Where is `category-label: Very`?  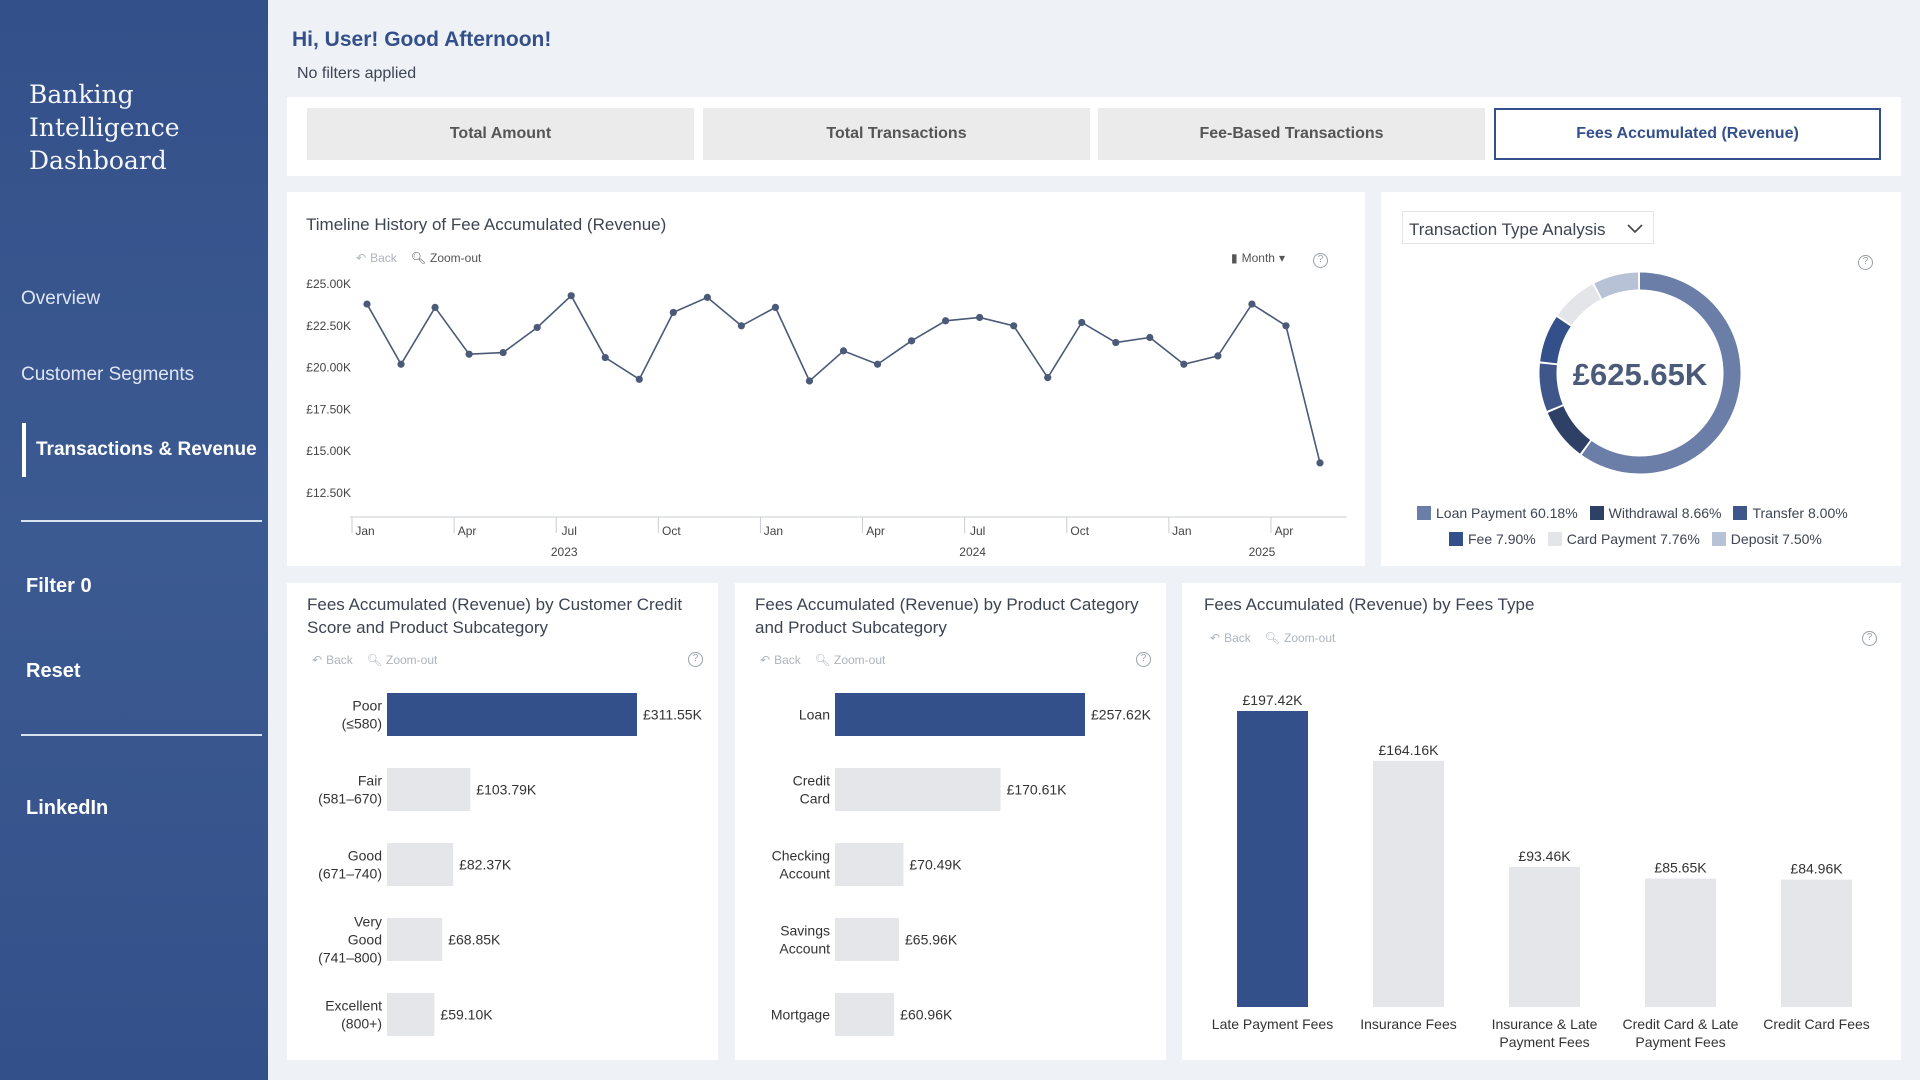
category-label: Very is located at coordinates (368, 922).